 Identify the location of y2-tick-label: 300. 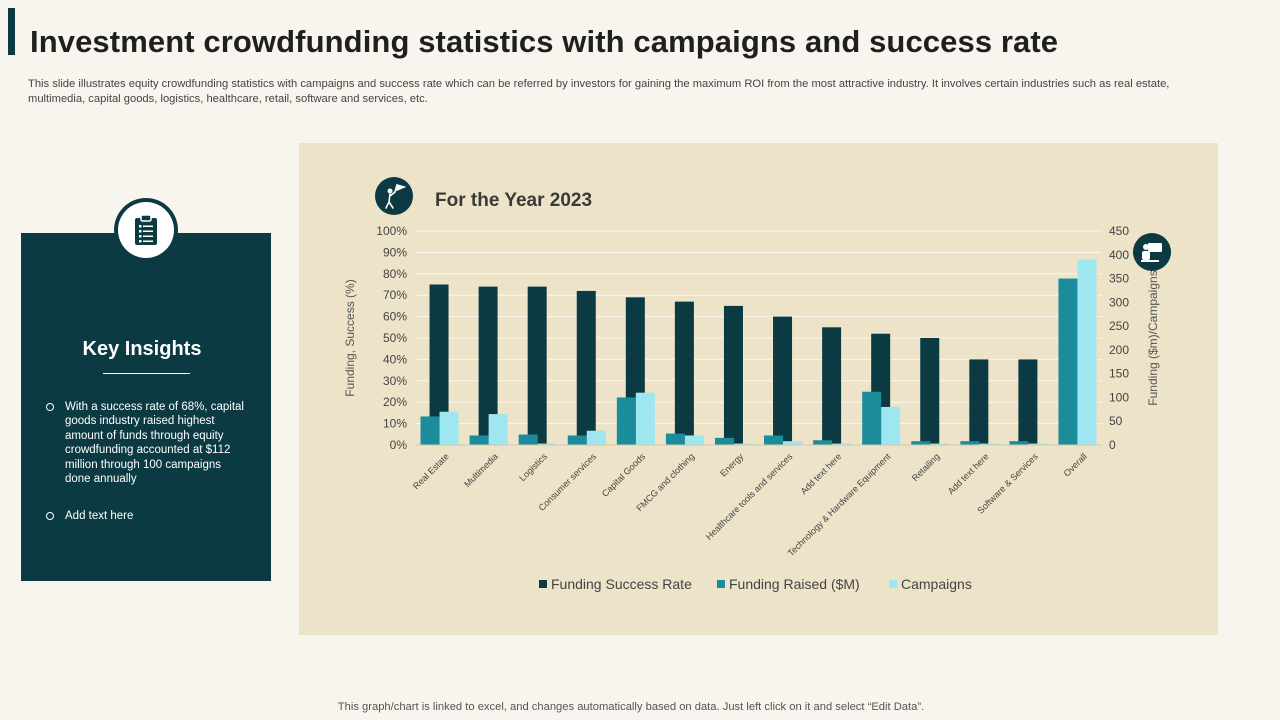
(1119, 302).